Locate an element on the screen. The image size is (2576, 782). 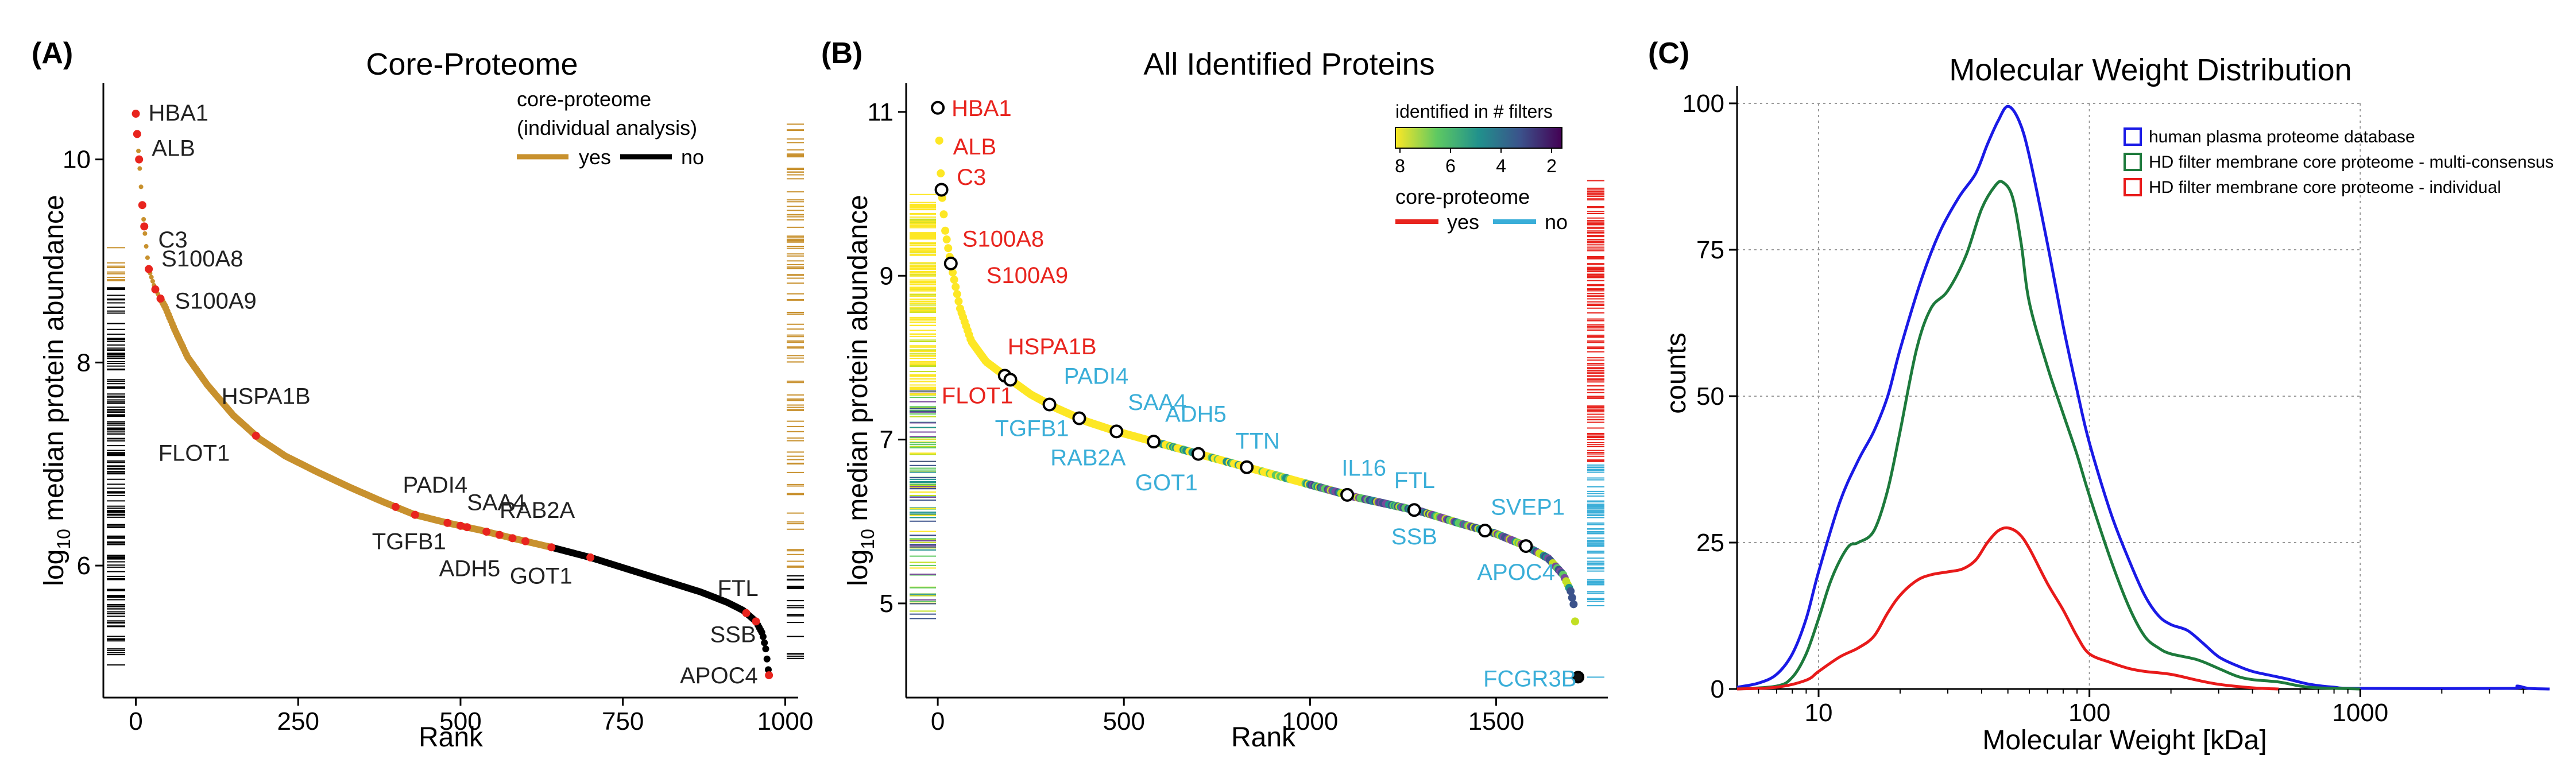
panel-b-protein-label: ALB is located at coordinates (975, 147).